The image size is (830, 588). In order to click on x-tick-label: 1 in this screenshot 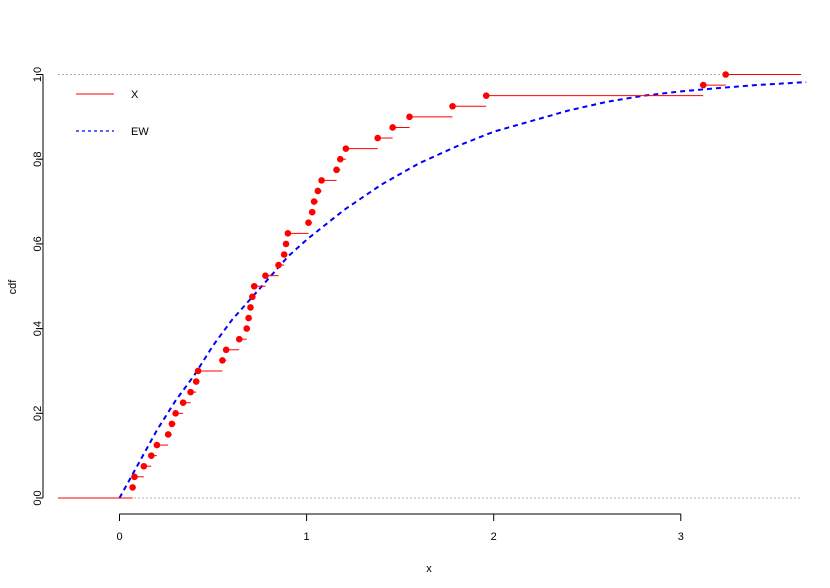, I will do `click(307, 537)`.